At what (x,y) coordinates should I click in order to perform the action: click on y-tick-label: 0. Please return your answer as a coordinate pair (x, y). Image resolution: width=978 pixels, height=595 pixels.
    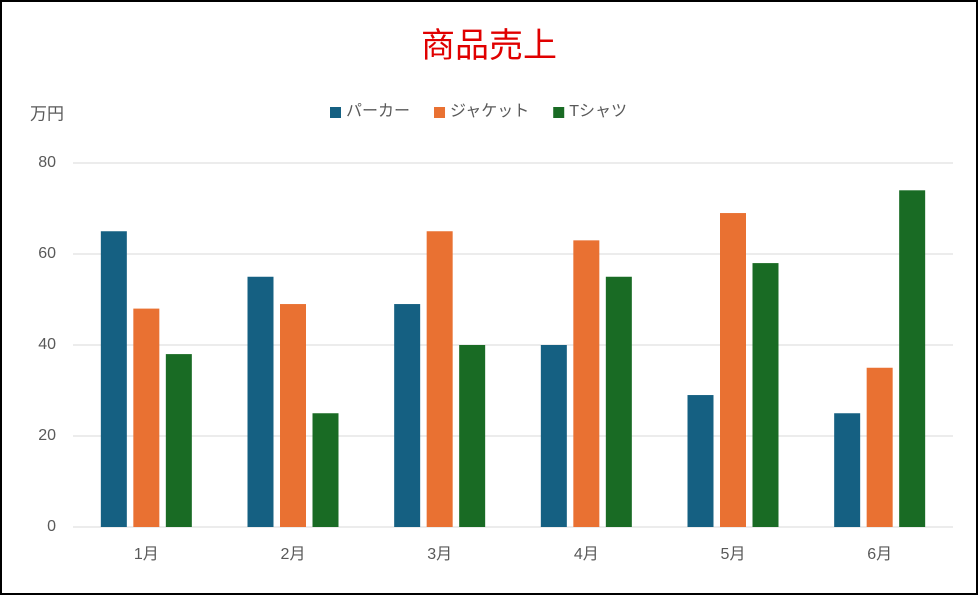
    Looking at the image, I should click on (51, 526).